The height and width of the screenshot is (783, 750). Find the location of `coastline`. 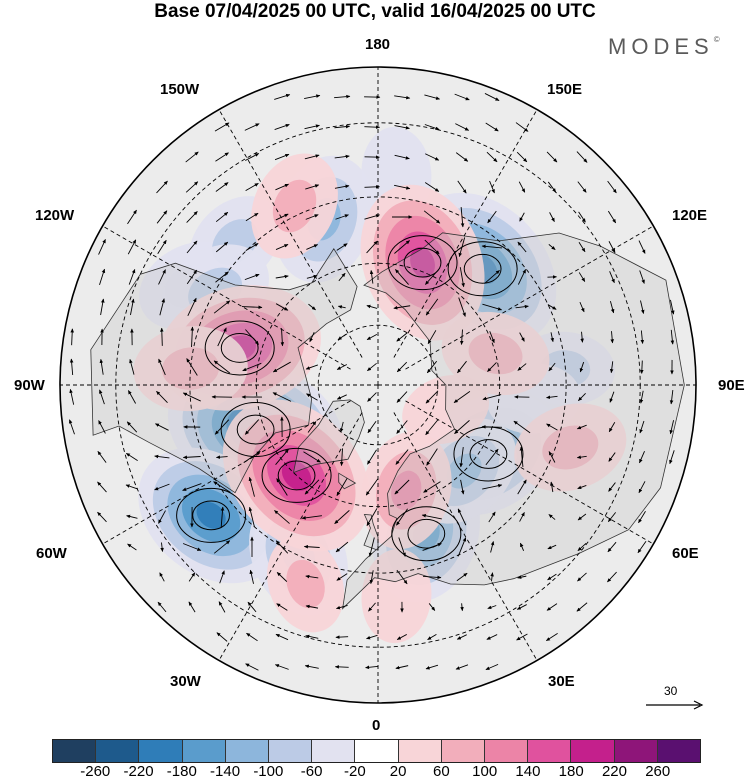

coastline is located at coordinates (224, 371).